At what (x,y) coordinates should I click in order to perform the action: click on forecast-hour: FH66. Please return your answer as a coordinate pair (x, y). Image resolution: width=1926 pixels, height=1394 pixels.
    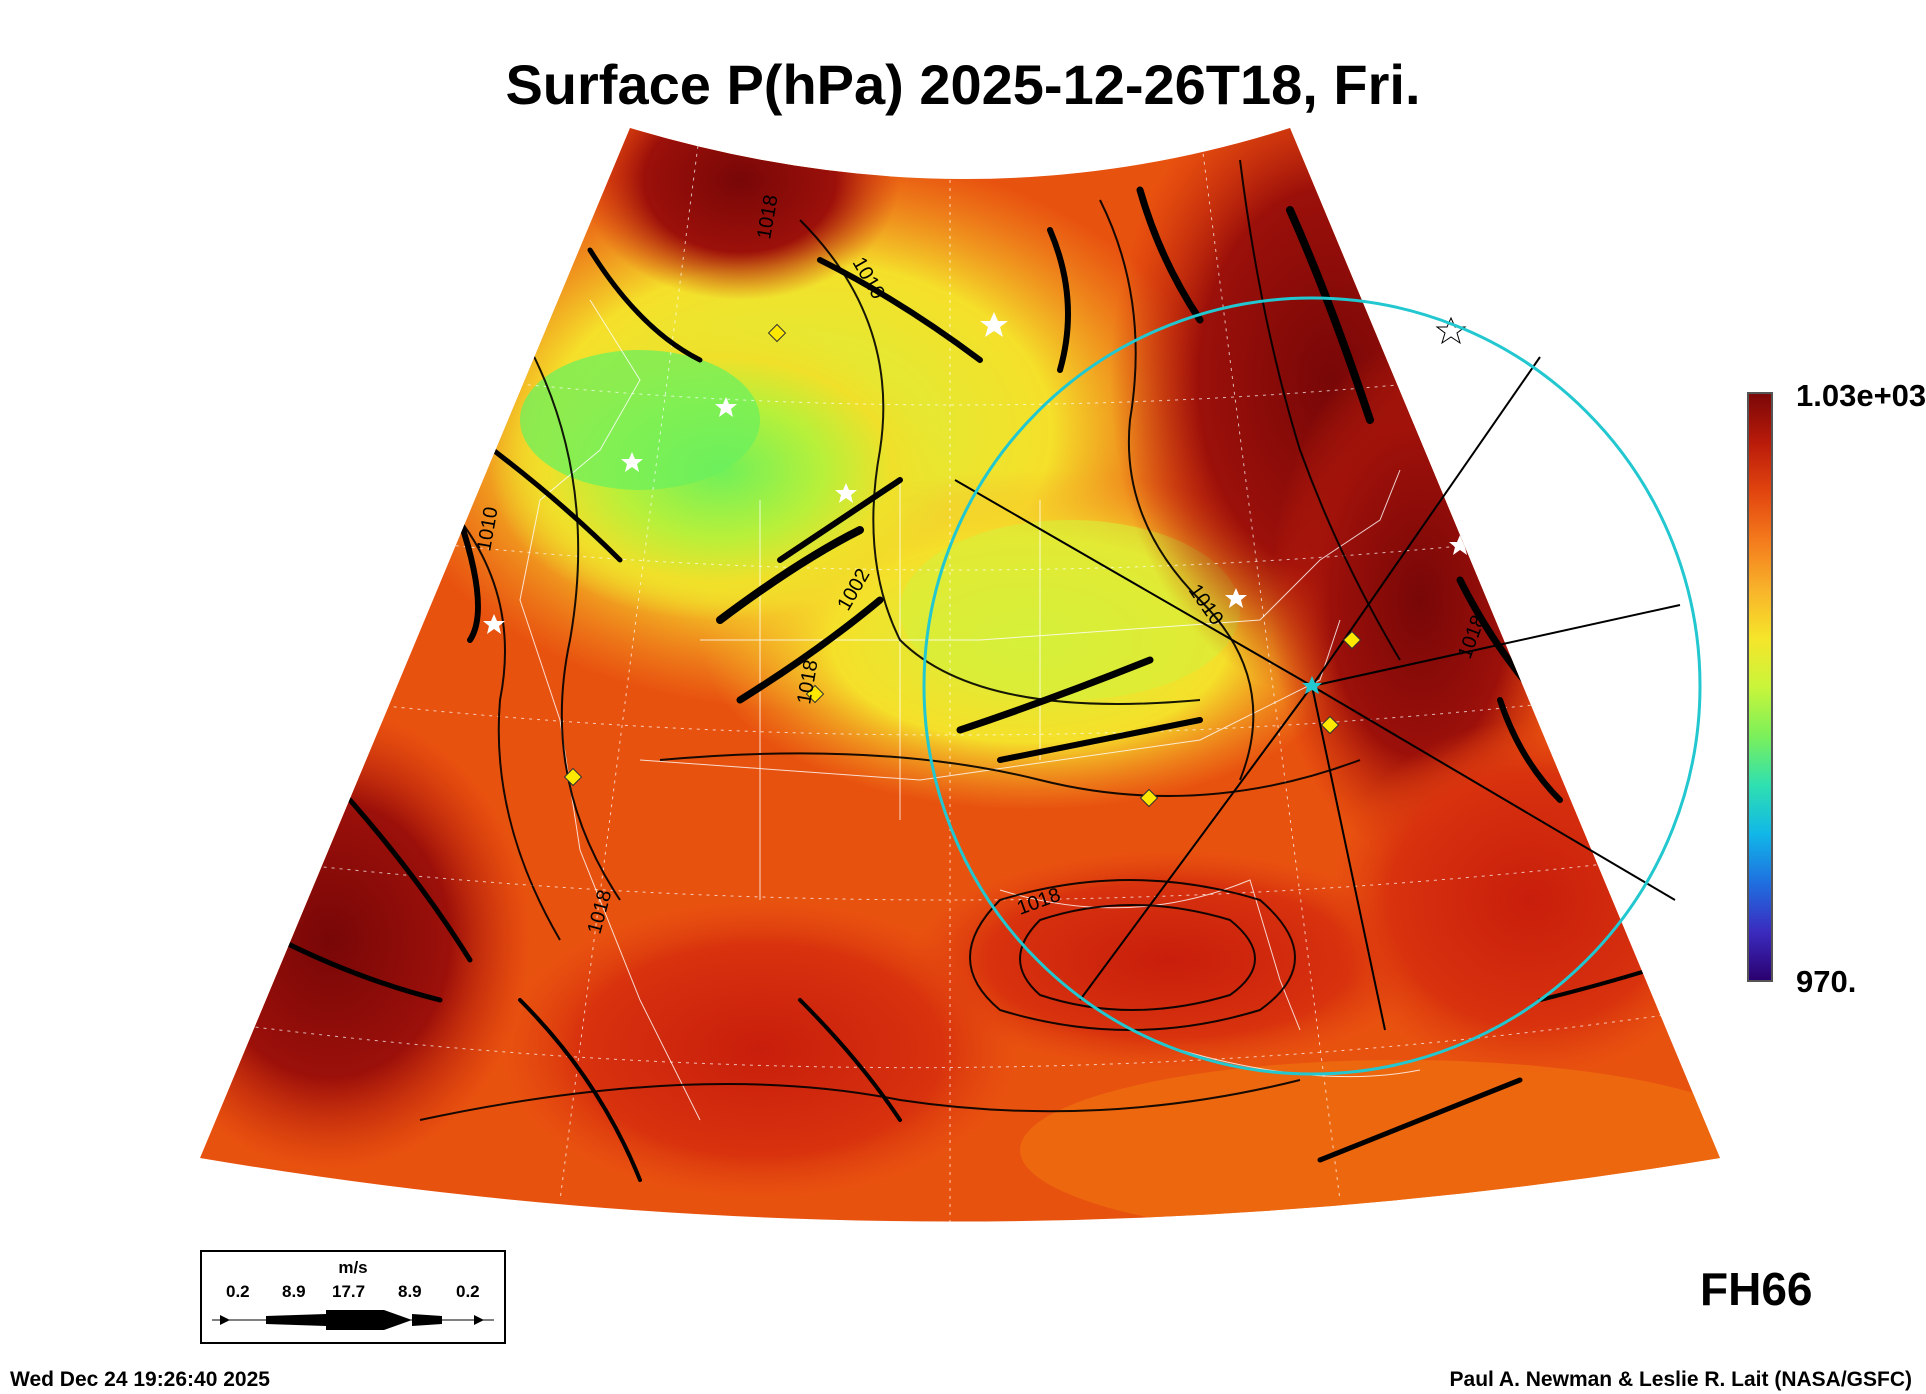
    Looking at the image, I should click on (1756, 1289).